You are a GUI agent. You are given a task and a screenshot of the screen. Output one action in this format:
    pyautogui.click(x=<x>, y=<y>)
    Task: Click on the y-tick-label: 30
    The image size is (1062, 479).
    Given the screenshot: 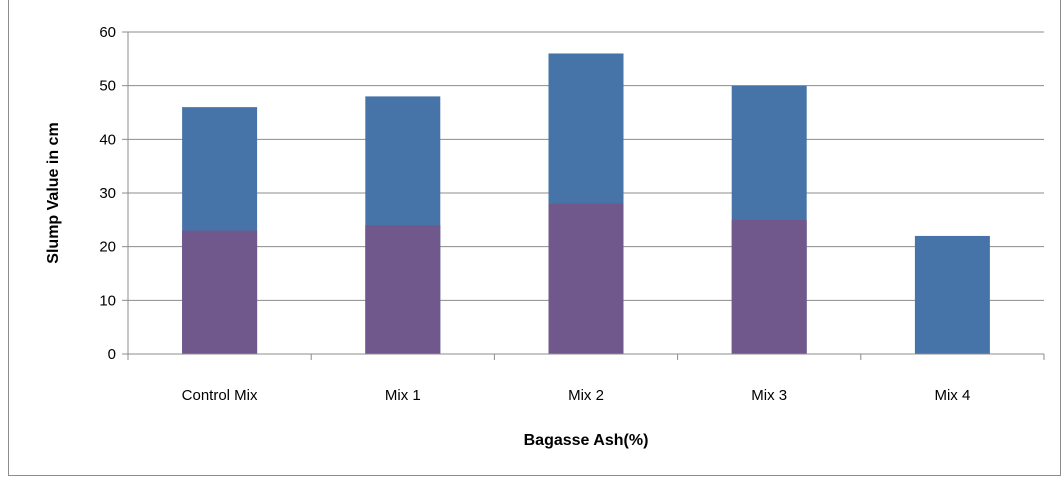 What is the action you would take?
    pyautogui.click(x=107, y=193)
    